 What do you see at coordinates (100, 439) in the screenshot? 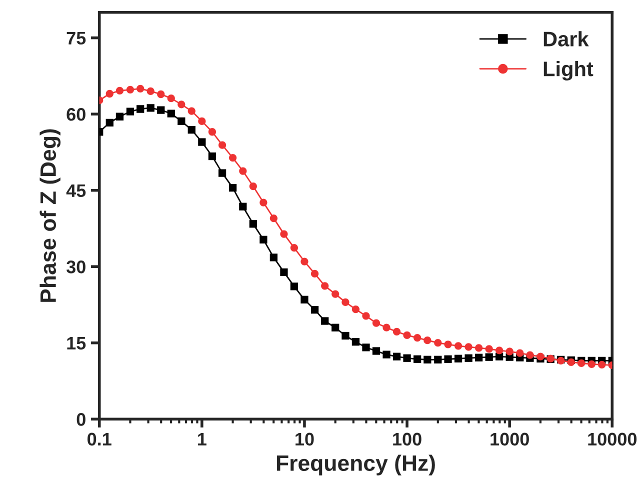
I see `x-tick-label: 0.1` at bounding box center [100, 439].